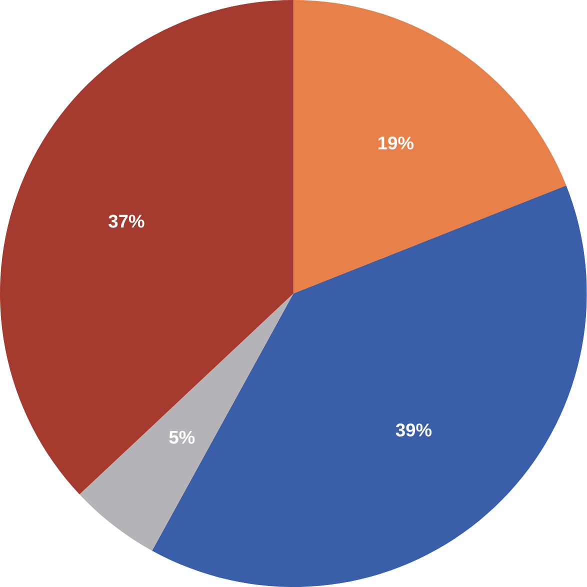 The image size is (587, 587). What do you see at coordinates (182, 437) in the screenshot?
I see `data-label: 5%` at bounding box center [182, 437].